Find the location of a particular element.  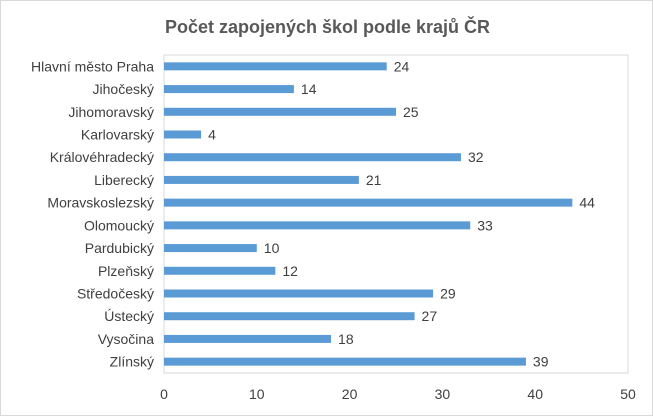

category-label: Středočeský is located at coordinates (115, 294).